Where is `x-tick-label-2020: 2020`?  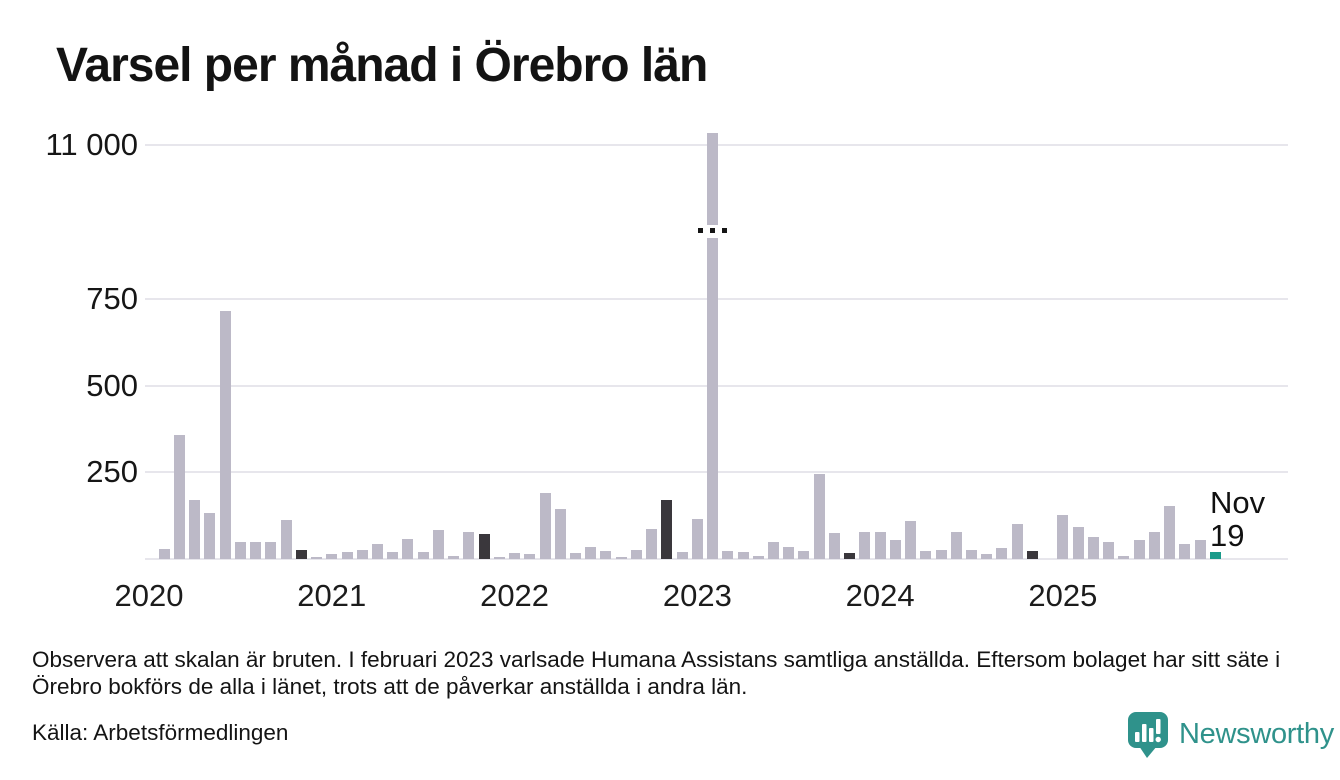
x-tick-label-2020: 2020 is located at coordinates (149, 595).